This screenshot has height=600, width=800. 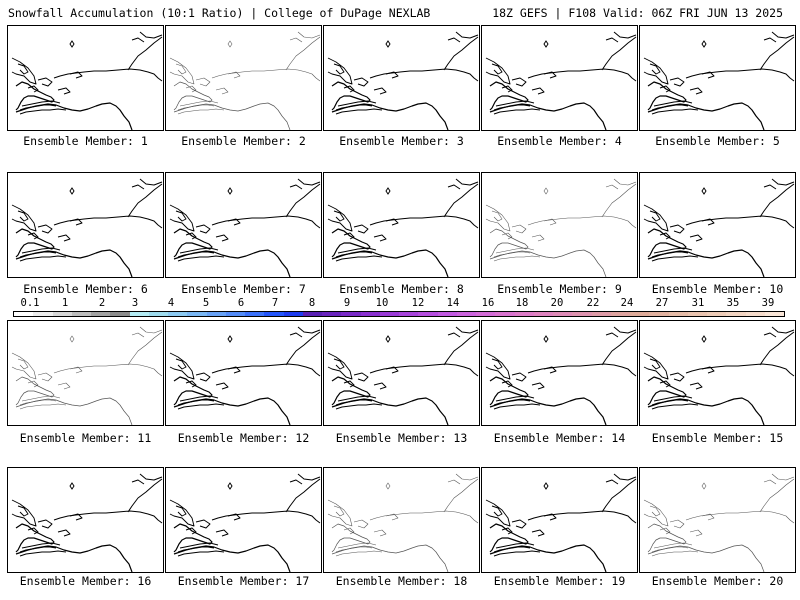 What do you see at coordinates (30, 303) in the screenshot?
I see `colorbar-tick-label: 0.1` at bounding box center [30, 303].